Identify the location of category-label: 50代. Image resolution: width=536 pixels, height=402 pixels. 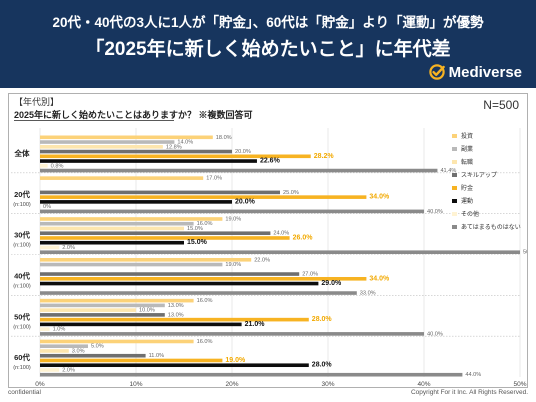
(22, 316).